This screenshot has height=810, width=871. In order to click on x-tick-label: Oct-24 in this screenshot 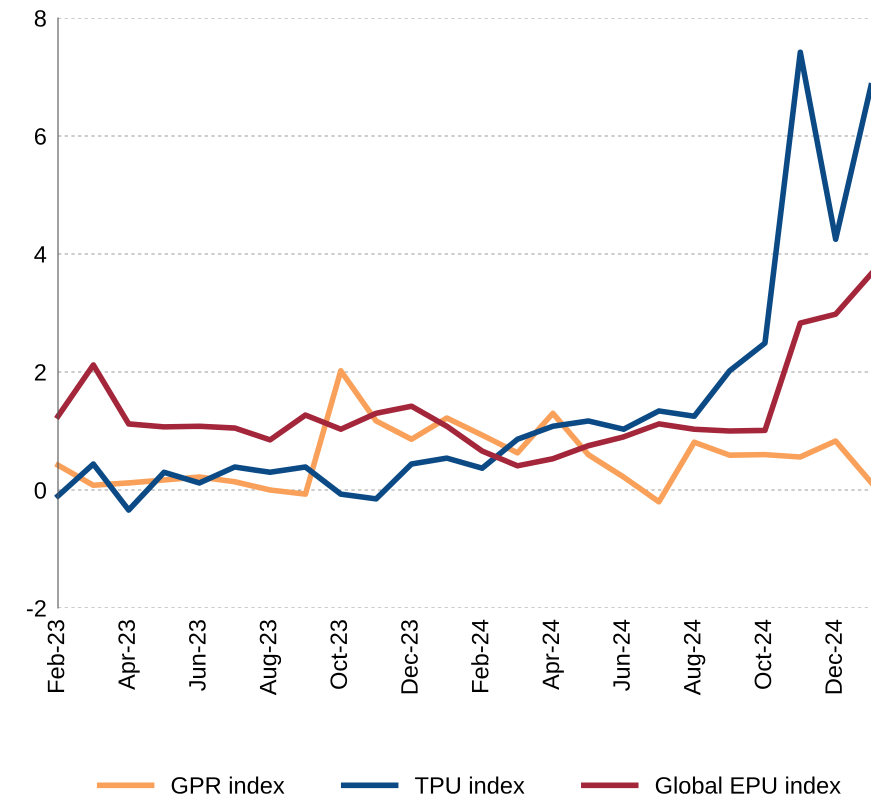, I will do `click(763, 654)`.